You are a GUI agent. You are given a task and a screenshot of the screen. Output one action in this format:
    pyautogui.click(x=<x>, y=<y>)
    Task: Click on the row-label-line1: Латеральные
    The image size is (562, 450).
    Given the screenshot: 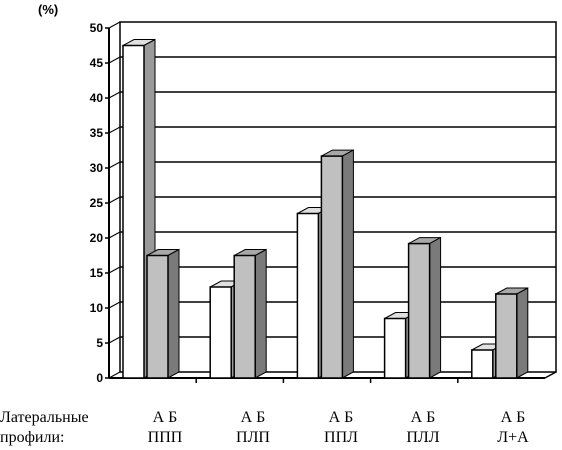 What is the action you would take?
    pyautogui.click(x=44, y=417)
    